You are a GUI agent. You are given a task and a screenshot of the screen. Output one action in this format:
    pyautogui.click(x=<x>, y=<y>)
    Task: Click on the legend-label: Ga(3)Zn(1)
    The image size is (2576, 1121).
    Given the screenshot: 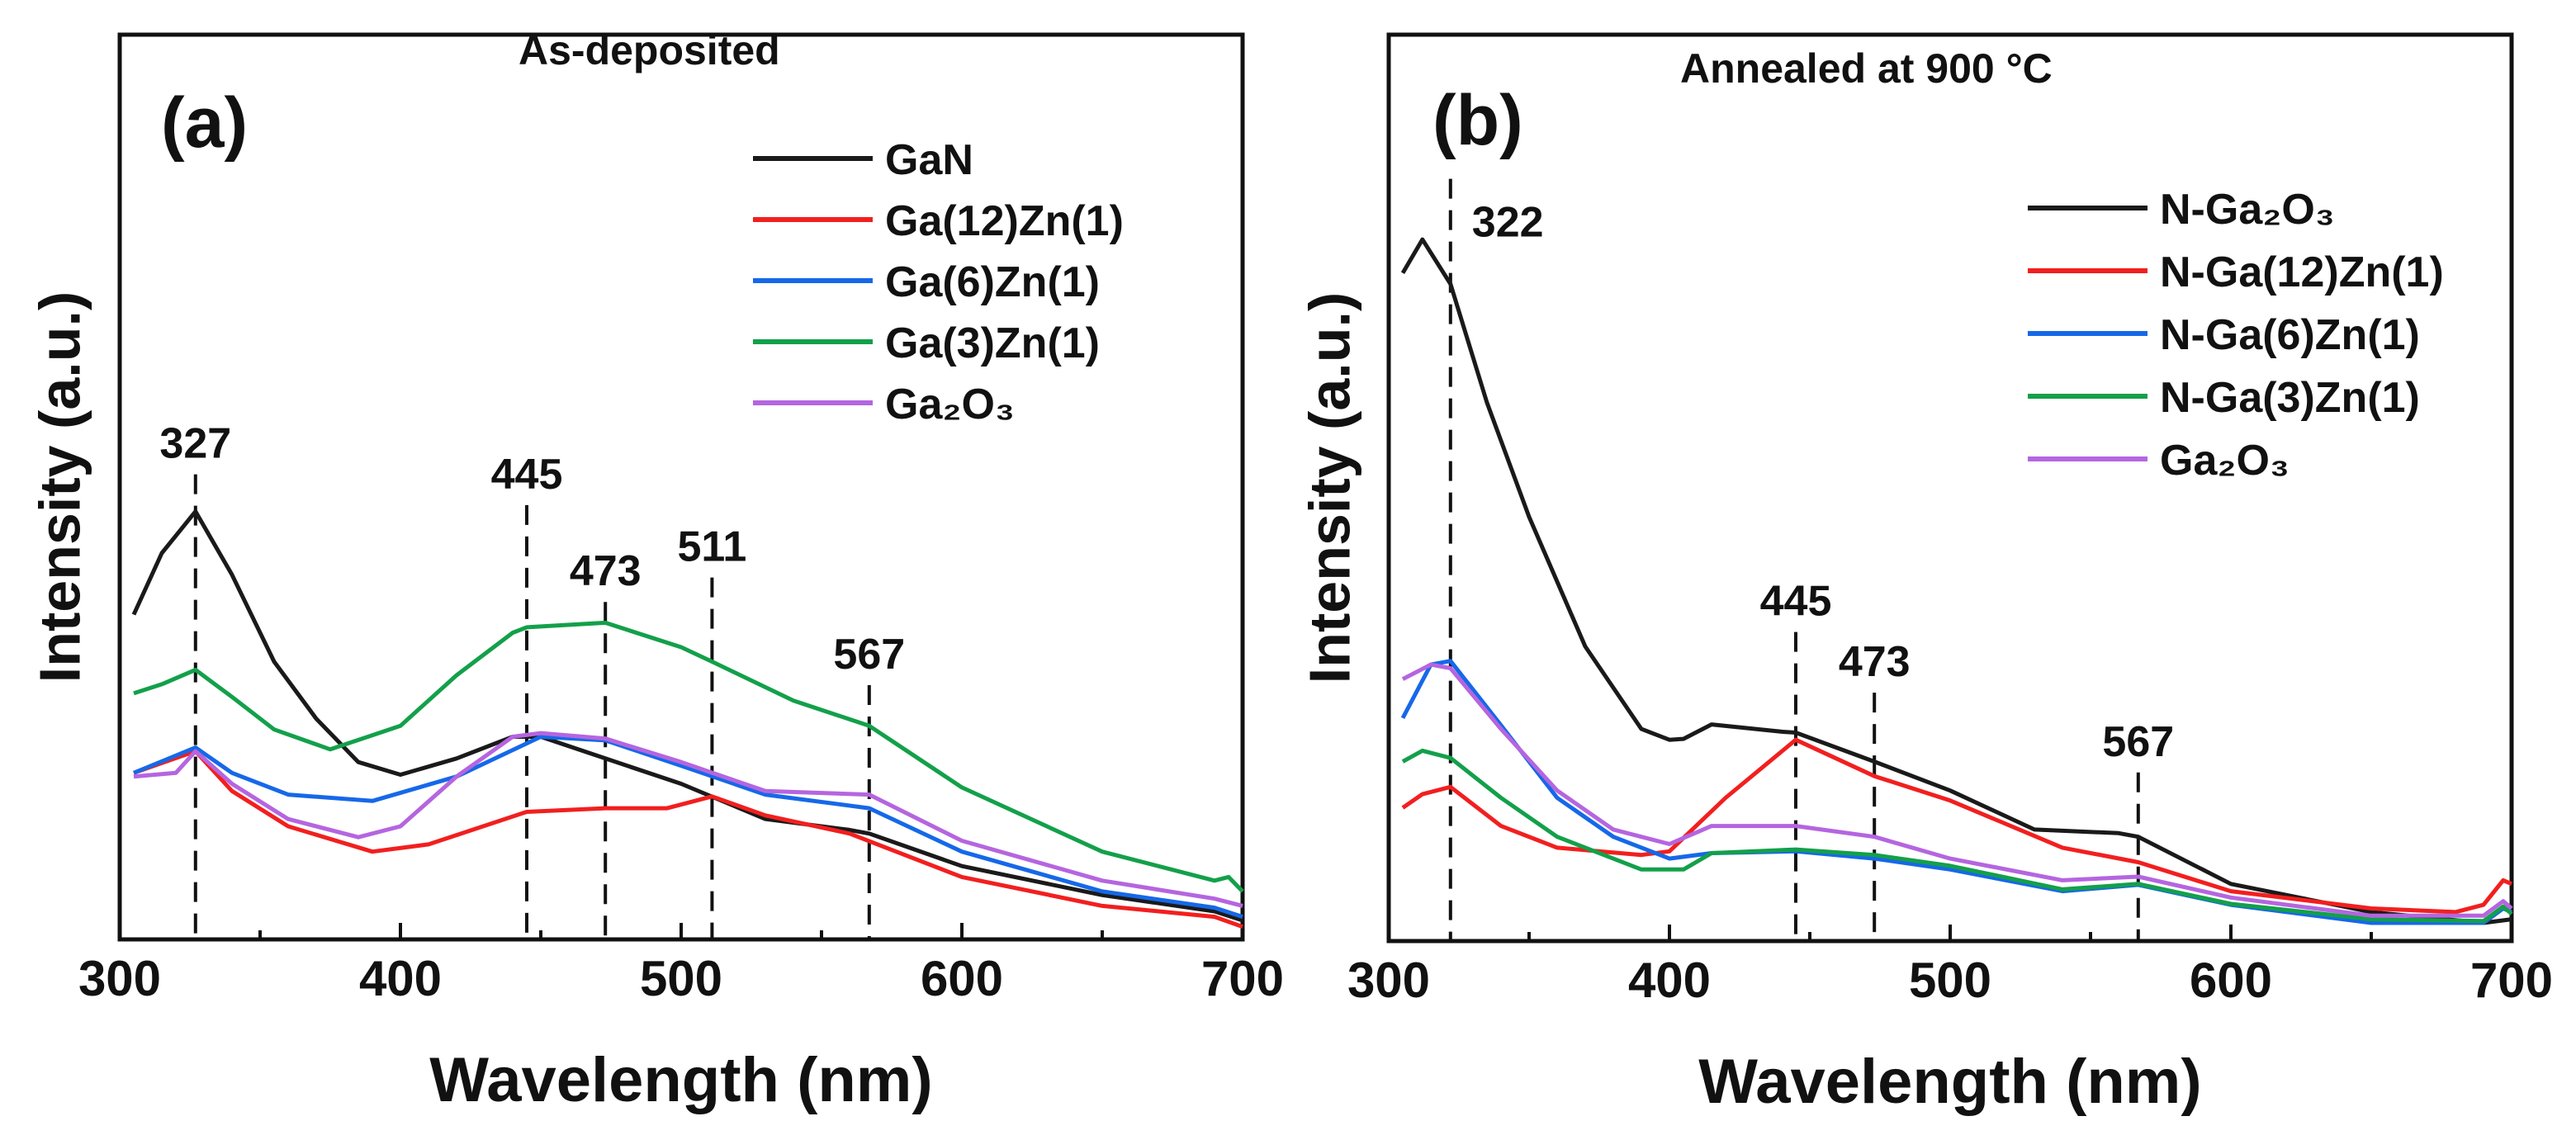 What is the action you would take?
    pyautogui.click(x=992, y=343)
    